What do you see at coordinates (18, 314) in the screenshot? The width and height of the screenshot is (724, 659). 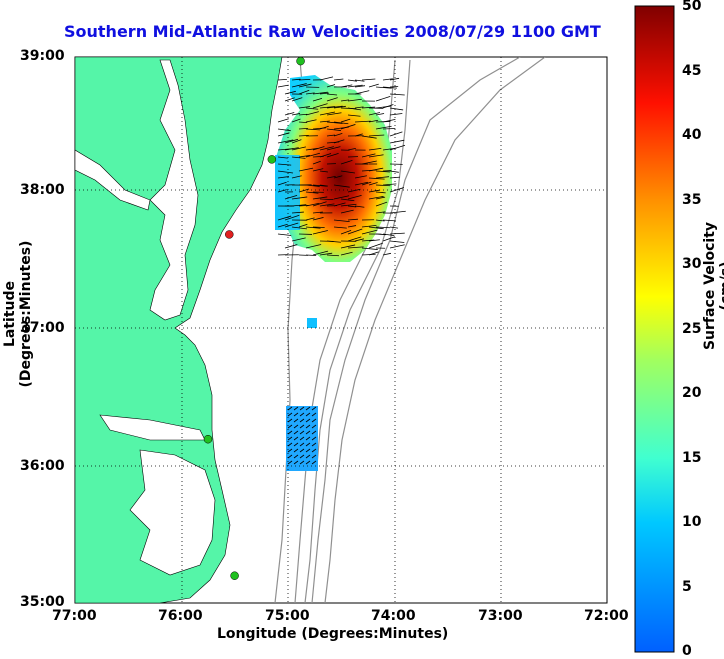 I see `y-axis-label: Latitude (Degrees:Minutes)` at bounding box center [18, 314].